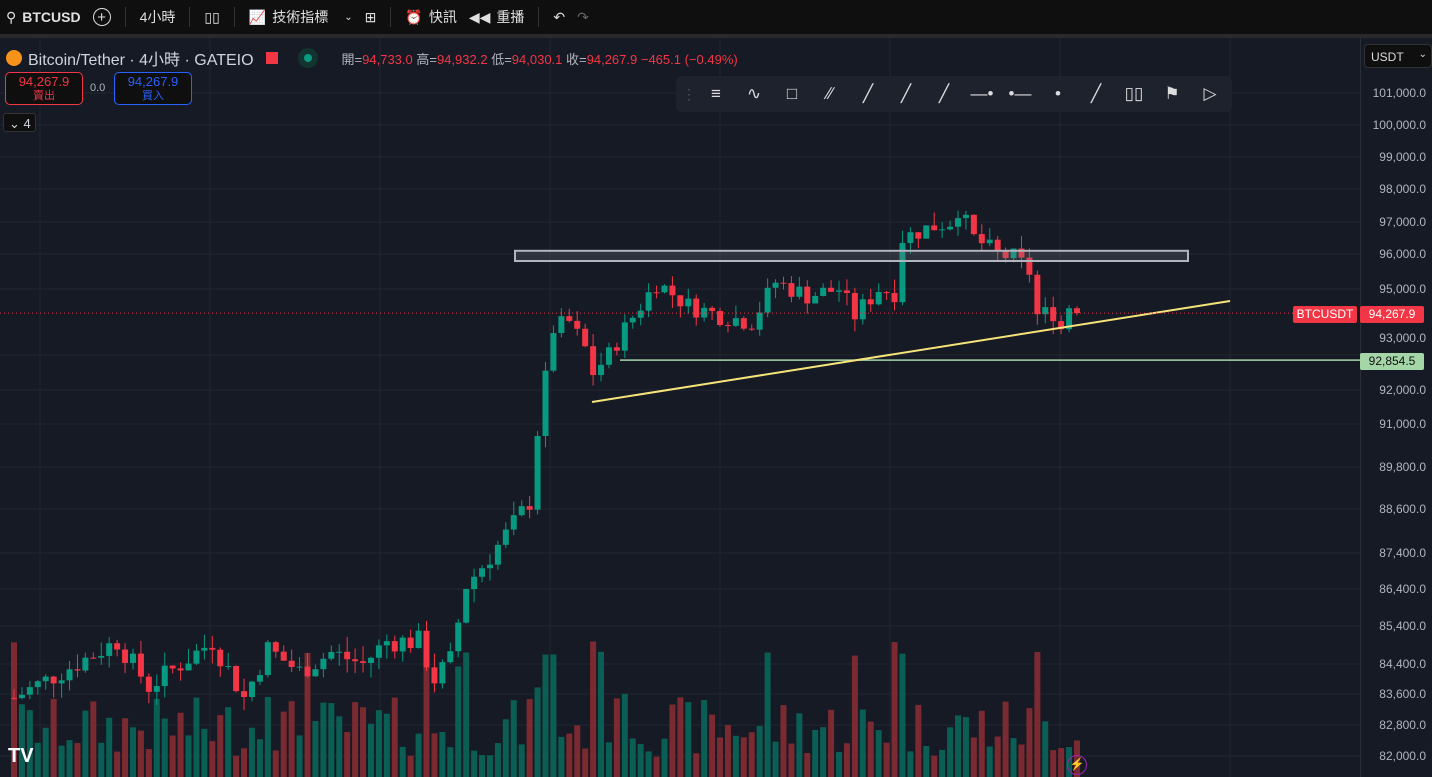 The width and height of the screenshot is (1432, 777). I want to click on horizontal-lines-tool: ≡, so click(716, 94).